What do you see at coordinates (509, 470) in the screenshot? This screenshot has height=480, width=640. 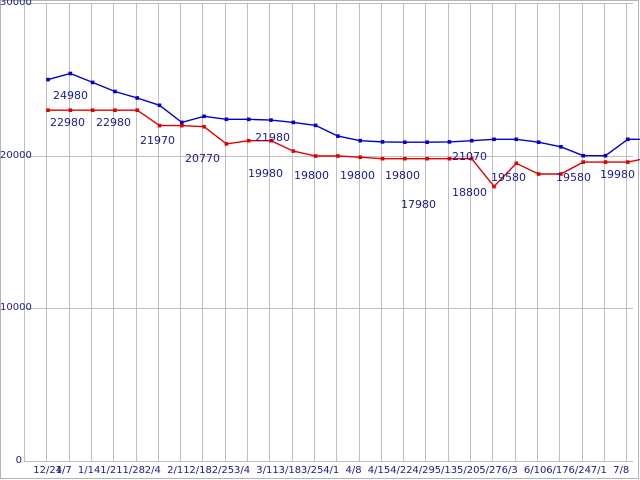 I see `x-axis-tick-label: 6/3` at bounding box center [509, 470].